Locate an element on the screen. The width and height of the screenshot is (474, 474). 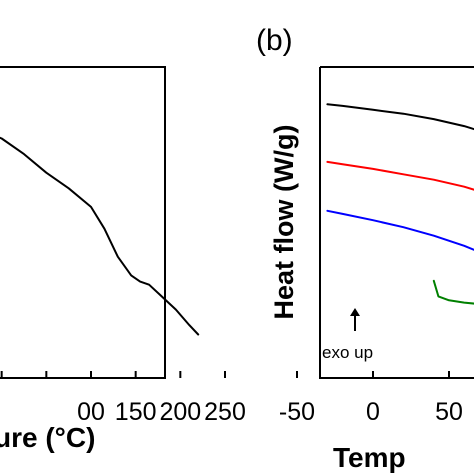
x-tick-label-a-1: 150 is located at coordinates (136, 412).